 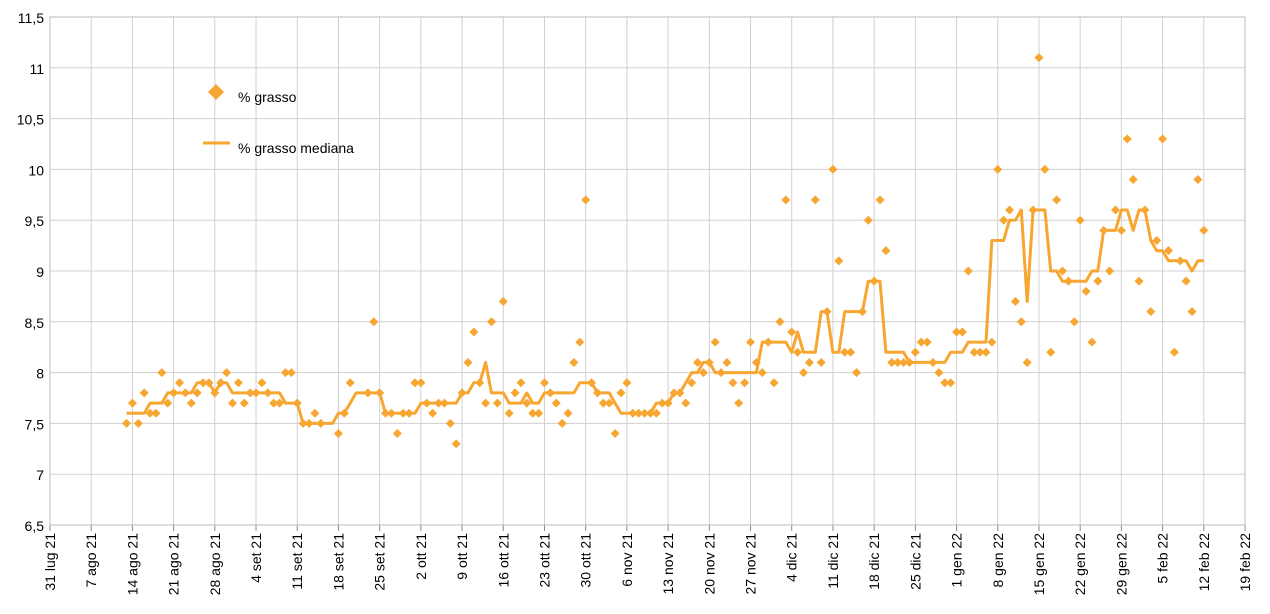 I want to click on x-tick-label: 21 ago 21, so click(x=174, y=564).